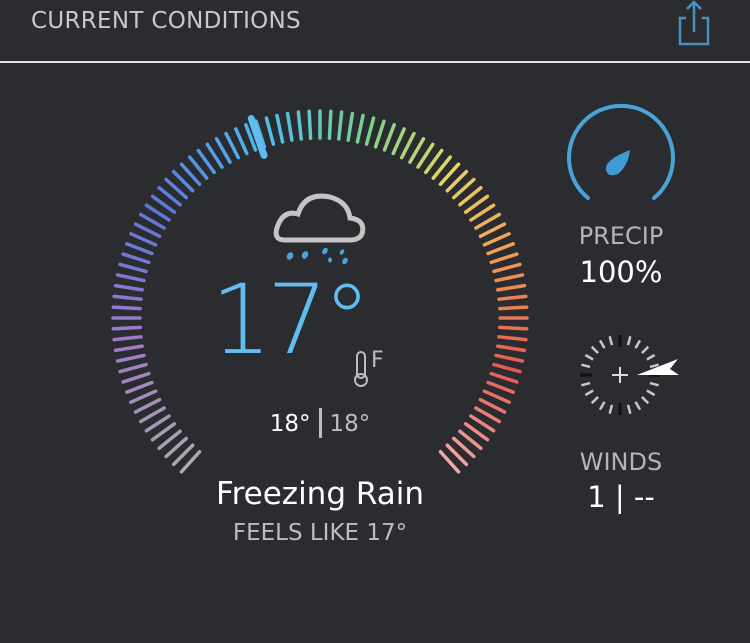 Image resolution: width=750 pixels, height=643 pixels. What do you see at coordinates (621, 272) in the screenshot?
I see `precip-value: 100%` at bounding box center [621, 272].